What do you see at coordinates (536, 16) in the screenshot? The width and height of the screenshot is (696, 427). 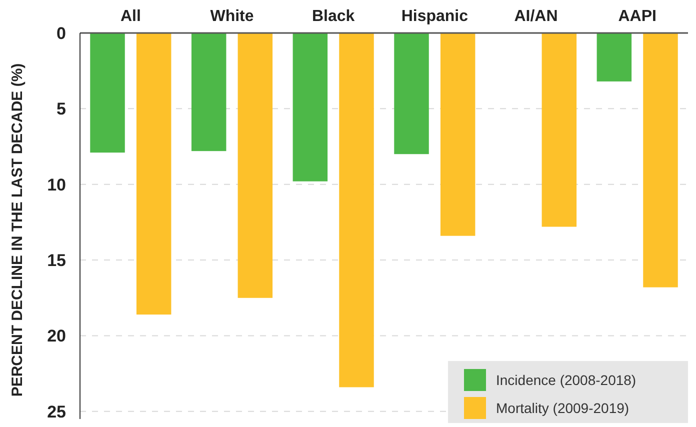 I see `x-tick-label: AI/AN` at bounding box center [536, 16].